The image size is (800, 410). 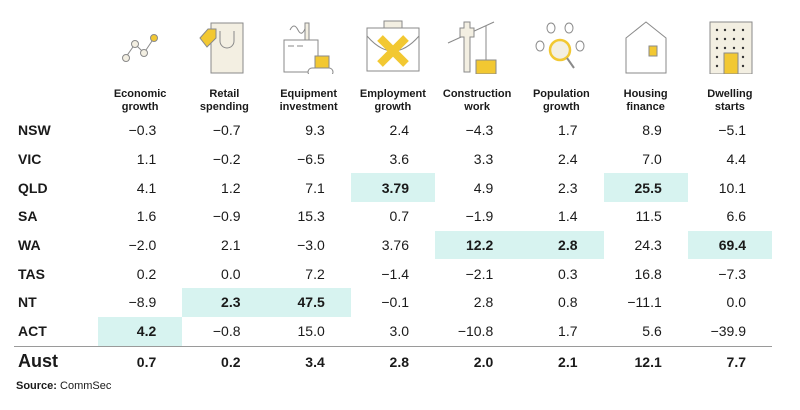 I want to click on table-row: NSW −0.3 −0.7 9.3 2.4 −4.3 1.7 8.9 −5.1, so click(x=393, y=130).